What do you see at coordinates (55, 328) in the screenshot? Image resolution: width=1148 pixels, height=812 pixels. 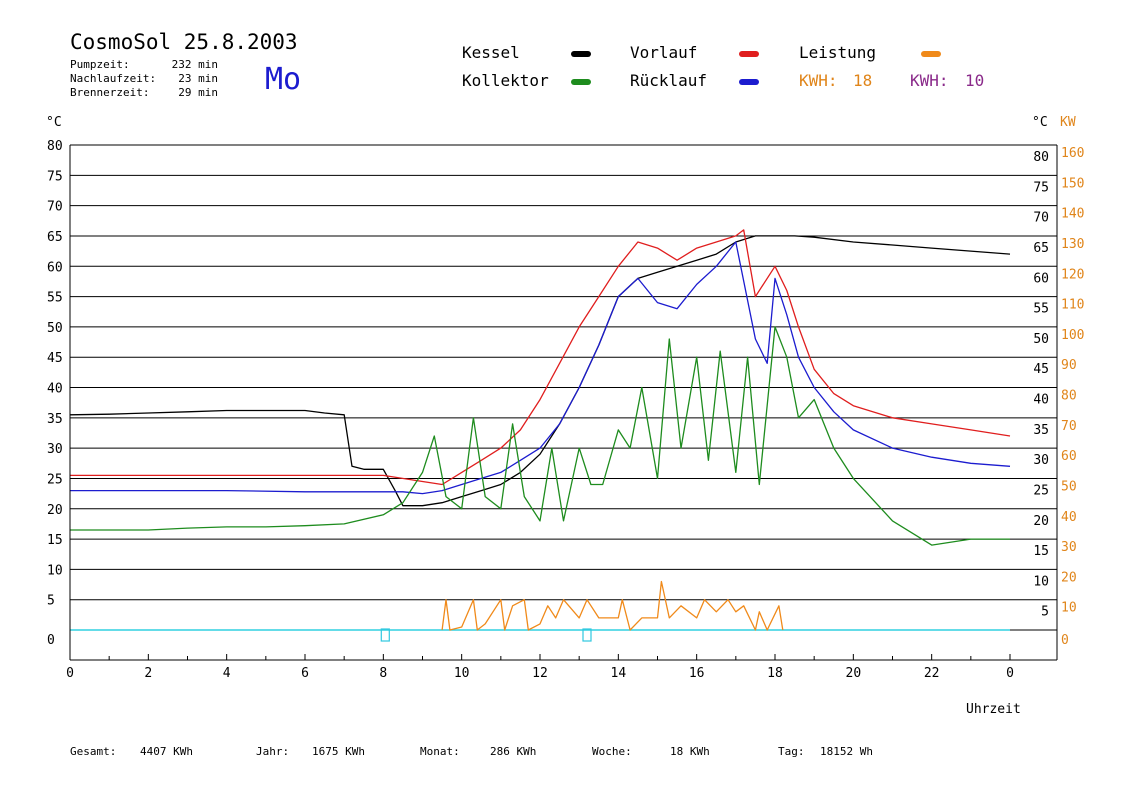 I see `y-left-tick-50: 50` at bounding box center [55, 328].